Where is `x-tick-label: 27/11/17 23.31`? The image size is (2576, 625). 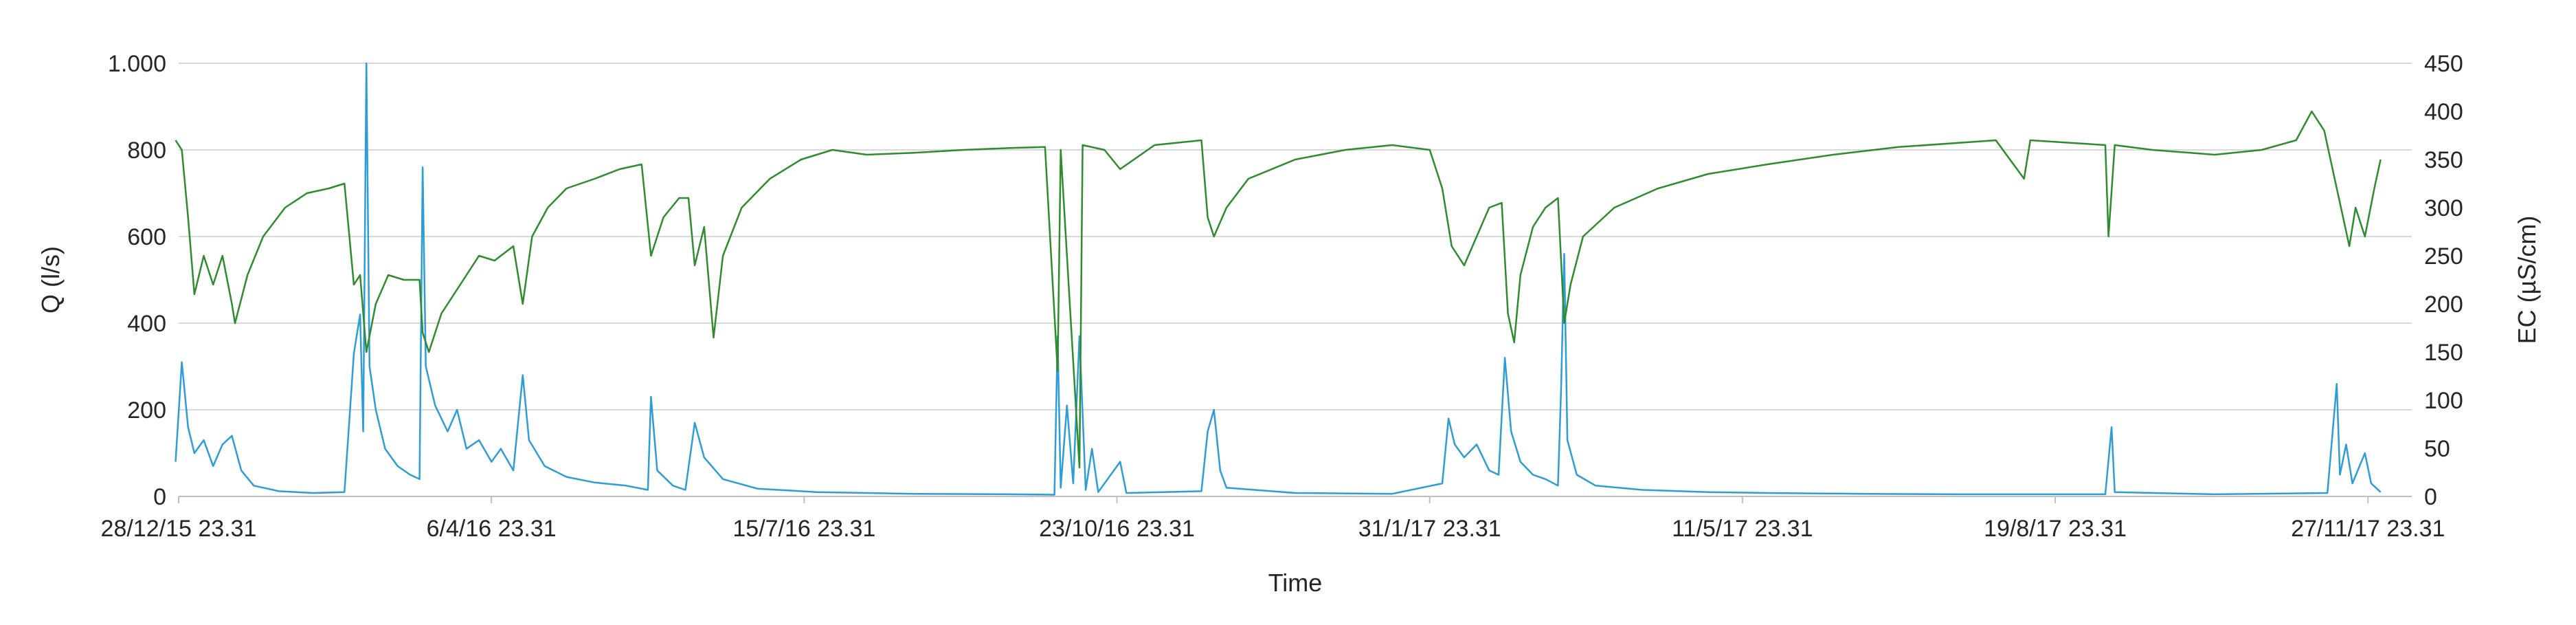 x-tick-label: 27/11/17 23.31 is located at coordinates (2368, 529).